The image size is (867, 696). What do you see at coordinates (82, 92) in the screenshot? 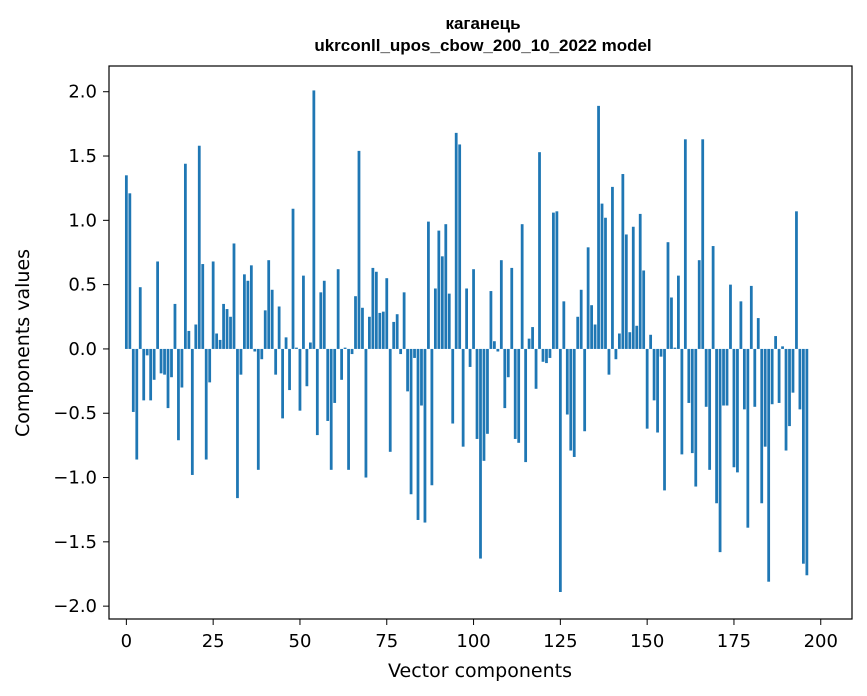
I see `y-tick-label: 2.0` at bounding box center [82, 92].